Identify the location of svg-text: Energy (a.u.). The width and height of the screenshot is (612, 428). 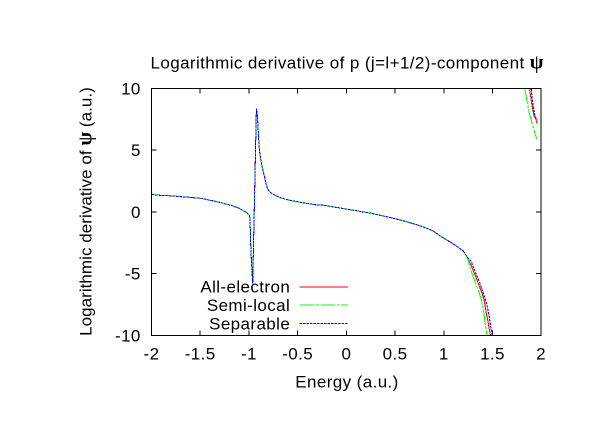
(346, 381).